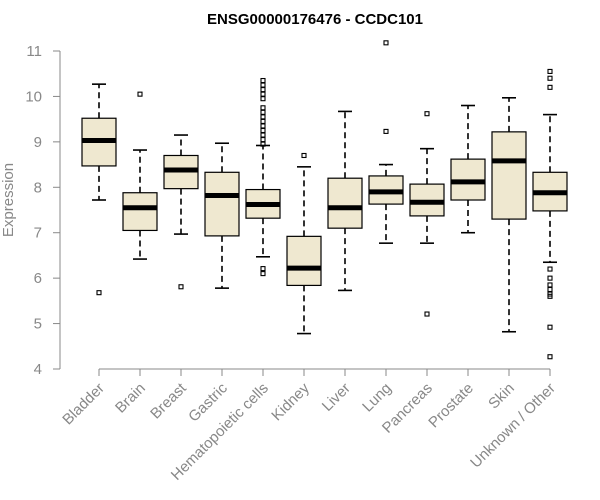 The width and height of the screenshot is (600, 500). What do you see at coordinates (38, 369) in the screenshot?
I see `y-tick-label: 4` at bounding box center [38, 369].